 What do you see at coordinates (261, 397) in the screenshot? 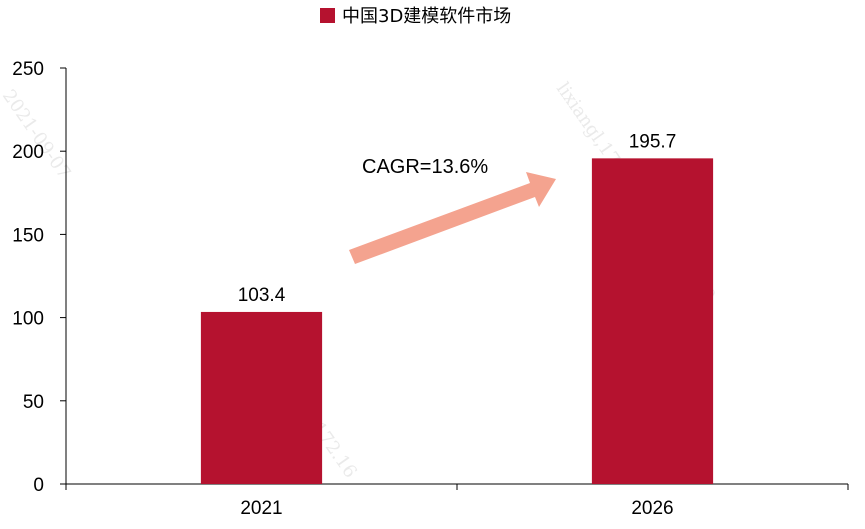
I see `bar-2021` at bounding box center [261, 397].